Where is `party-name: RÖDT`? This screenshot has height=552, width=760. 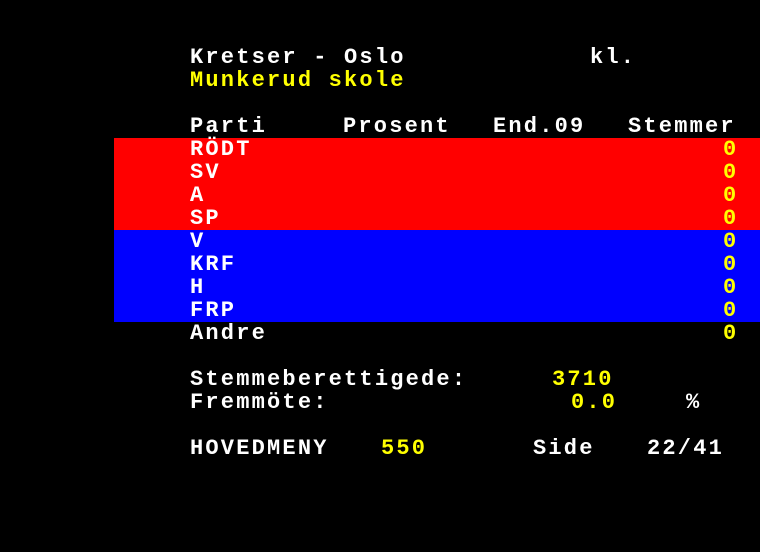
party-name: RÖDT is located at coordinates (221, 149).